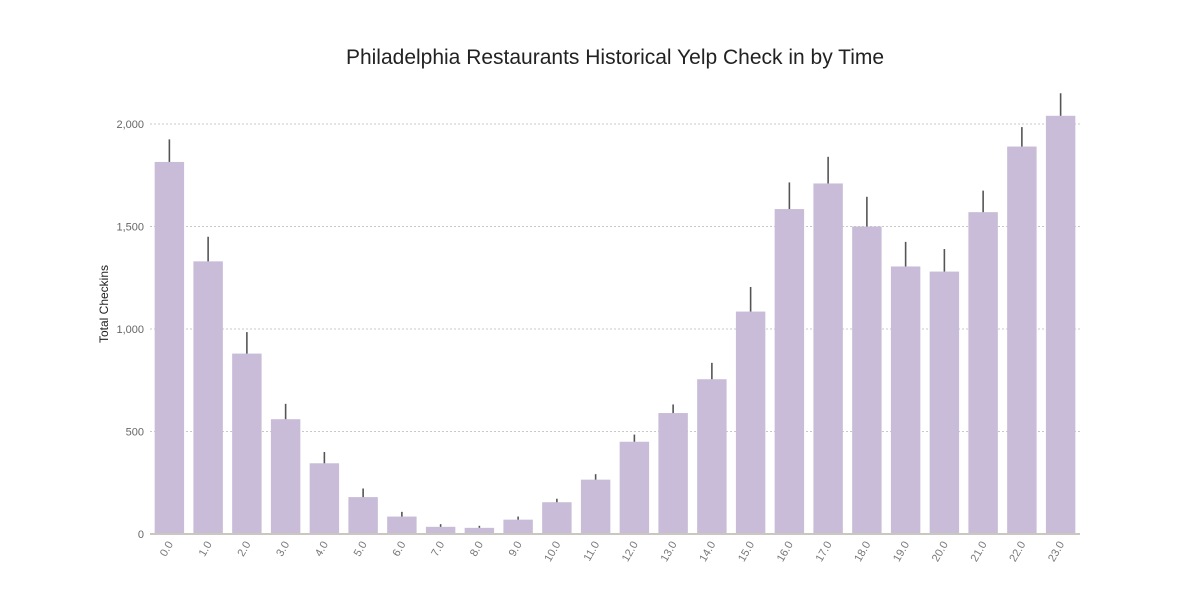 The height and width of the screenshot is (600, 1200). I want to click on x-tick-label: 20.0, so click(940, 552).